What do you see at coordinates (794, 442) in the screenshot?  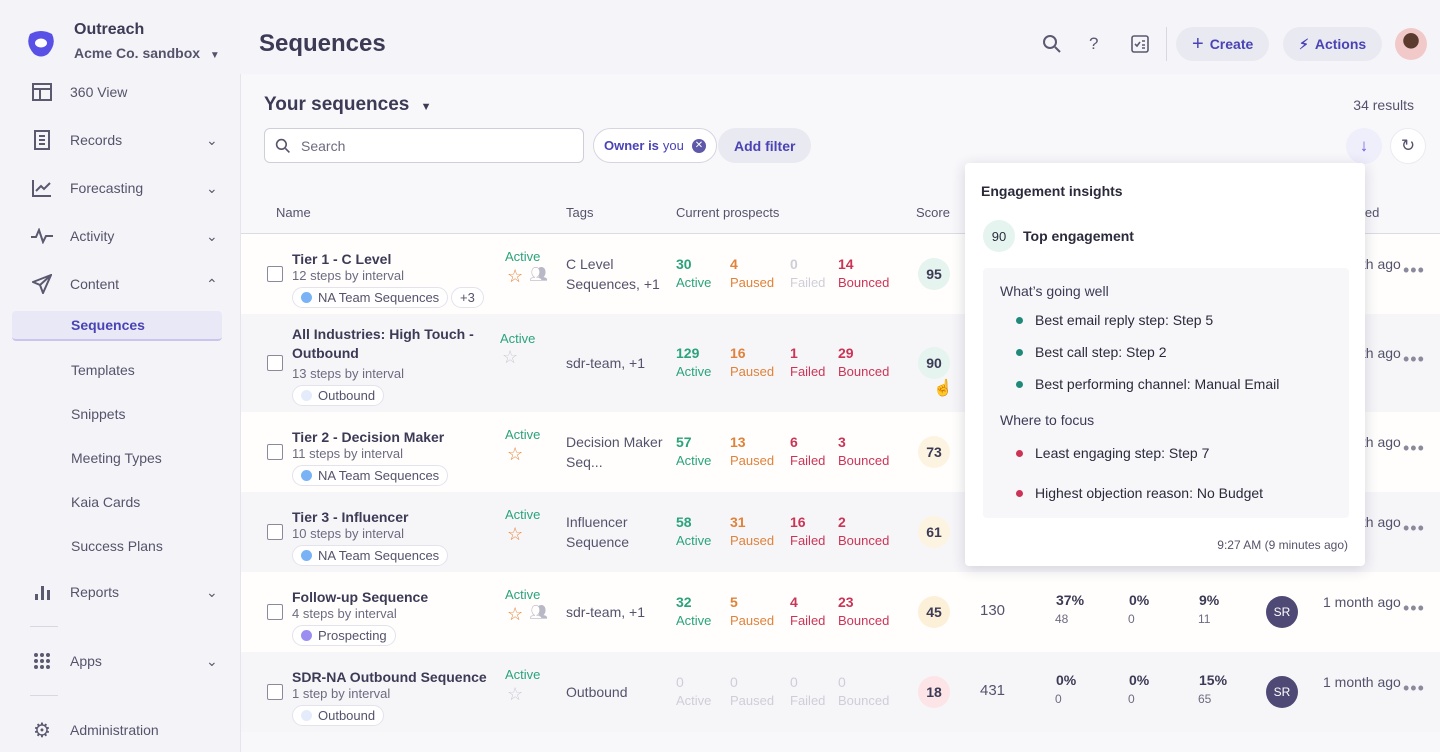 I see `prospects-failed-count: 6` at bounding box center [794, 442].